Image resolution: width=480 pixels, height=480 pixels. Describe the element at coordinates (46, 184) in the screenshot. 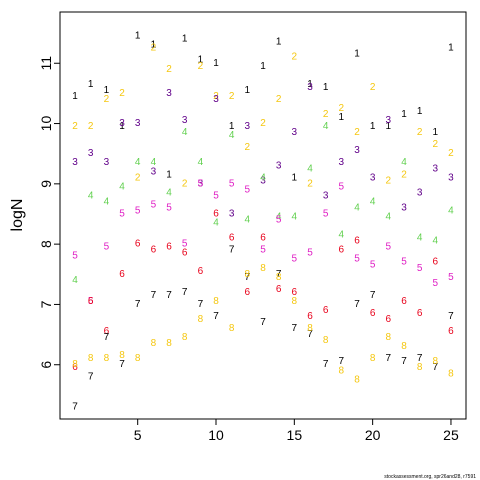

I see `y-tick-label: 9` at that location.